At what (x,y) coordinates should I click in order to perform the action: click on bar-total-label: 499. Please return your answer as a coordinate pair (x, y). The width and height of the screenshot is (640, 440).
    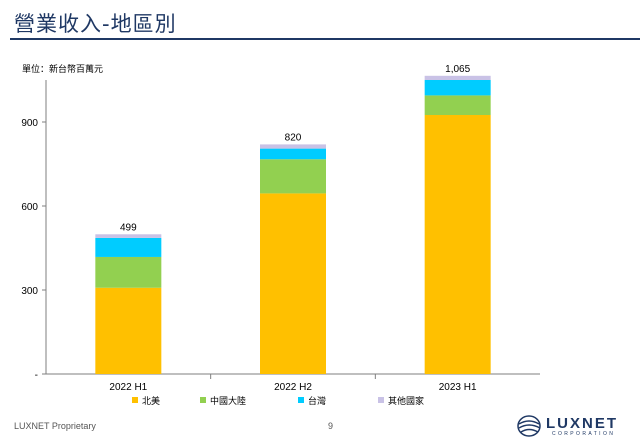
    Looking at the image, I should click on (128, 227).